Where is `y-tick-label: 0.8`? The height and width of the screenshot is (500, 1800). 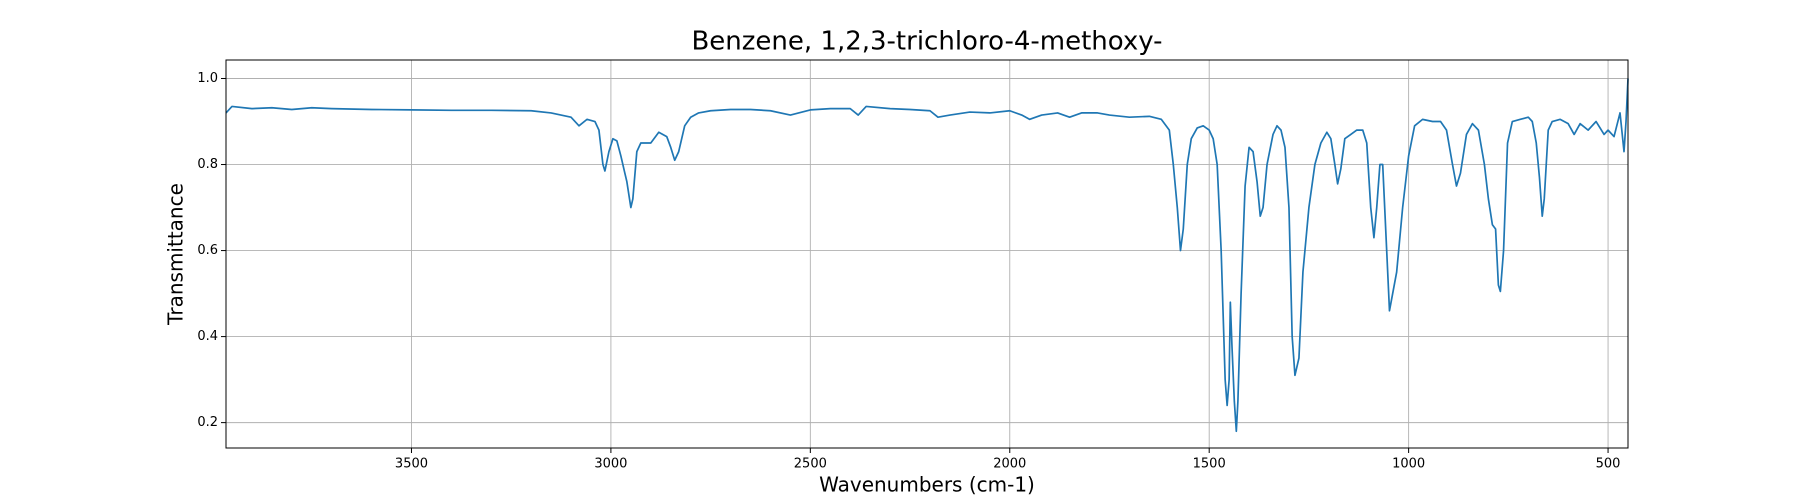
y-tick-label: 0.8 is located at coordinates (207, 164).